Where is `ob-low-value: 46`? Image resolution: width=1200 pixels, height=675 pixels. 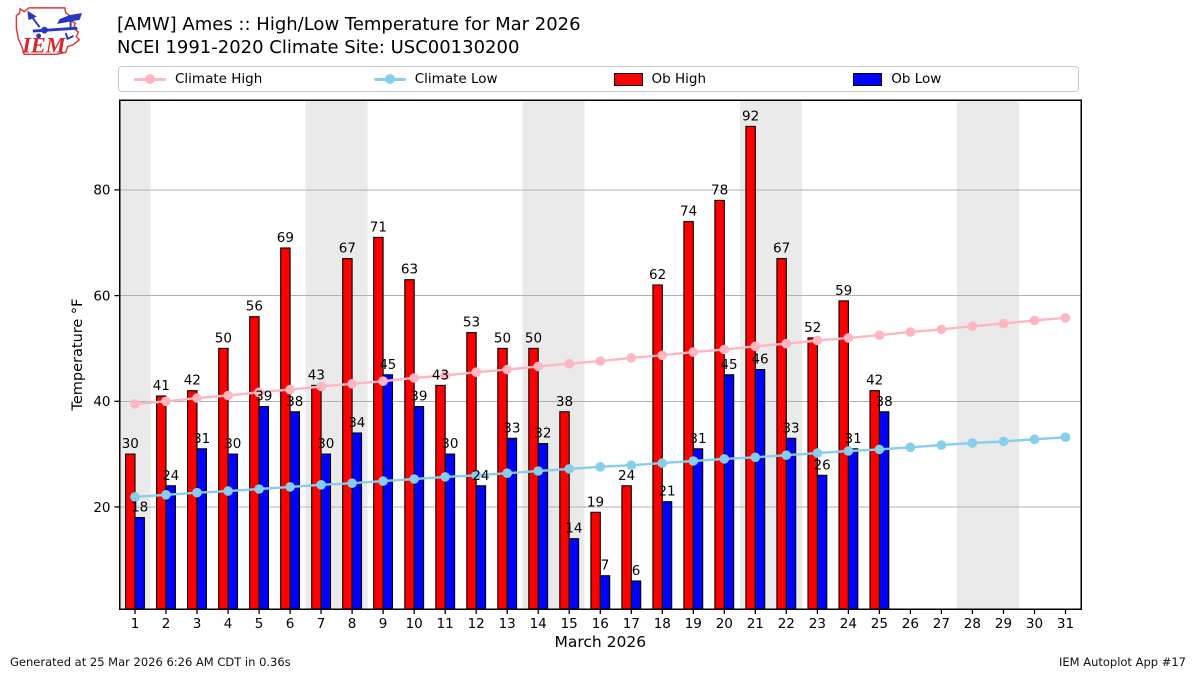
ob-low-value: 46 is located at coordinates (759, 360).